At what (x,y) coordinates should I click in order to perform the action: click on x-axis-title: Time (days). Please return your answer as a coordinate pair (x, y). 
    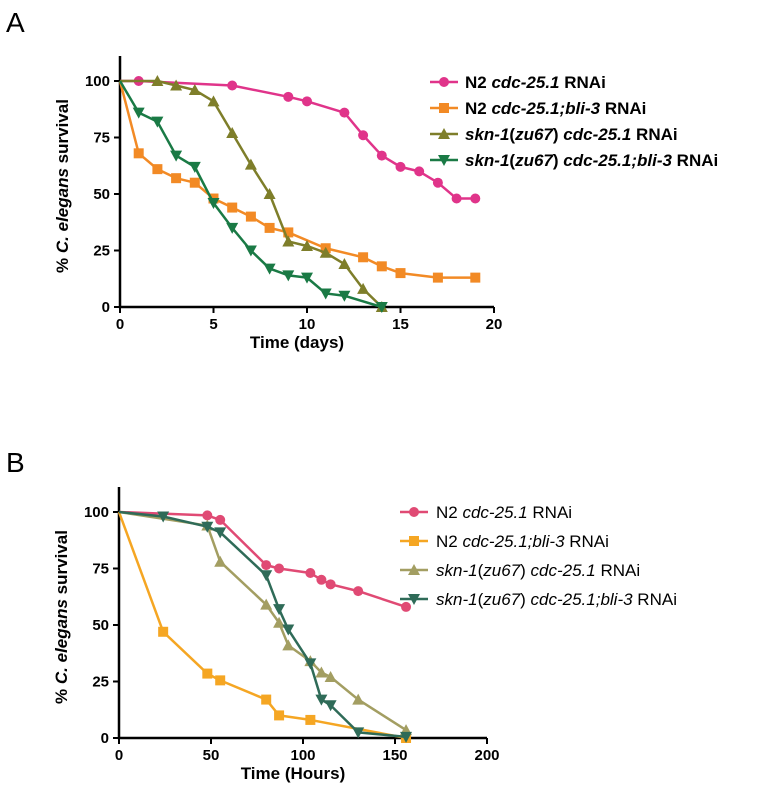
    Looking at the image, I should click on (297, 342).